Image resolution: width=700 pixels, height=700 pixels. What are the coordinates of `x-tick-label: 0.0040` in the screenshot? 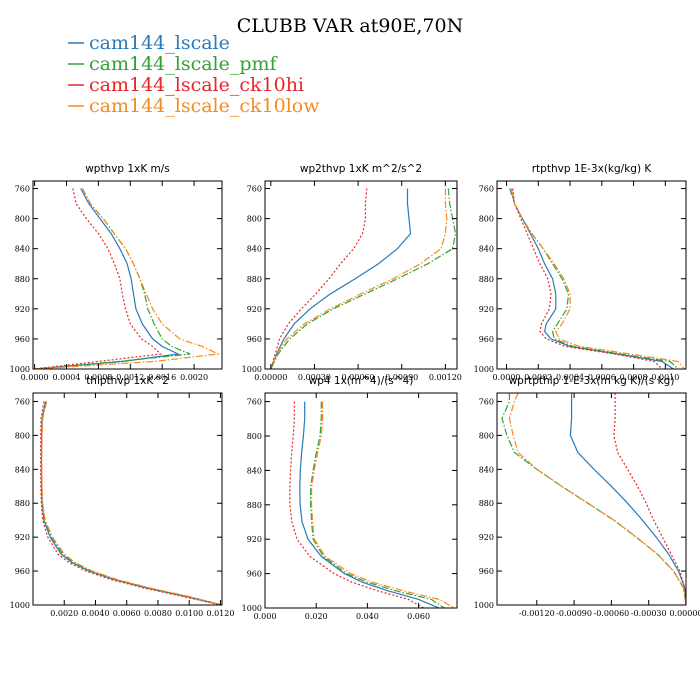 It's located at (95, 613).